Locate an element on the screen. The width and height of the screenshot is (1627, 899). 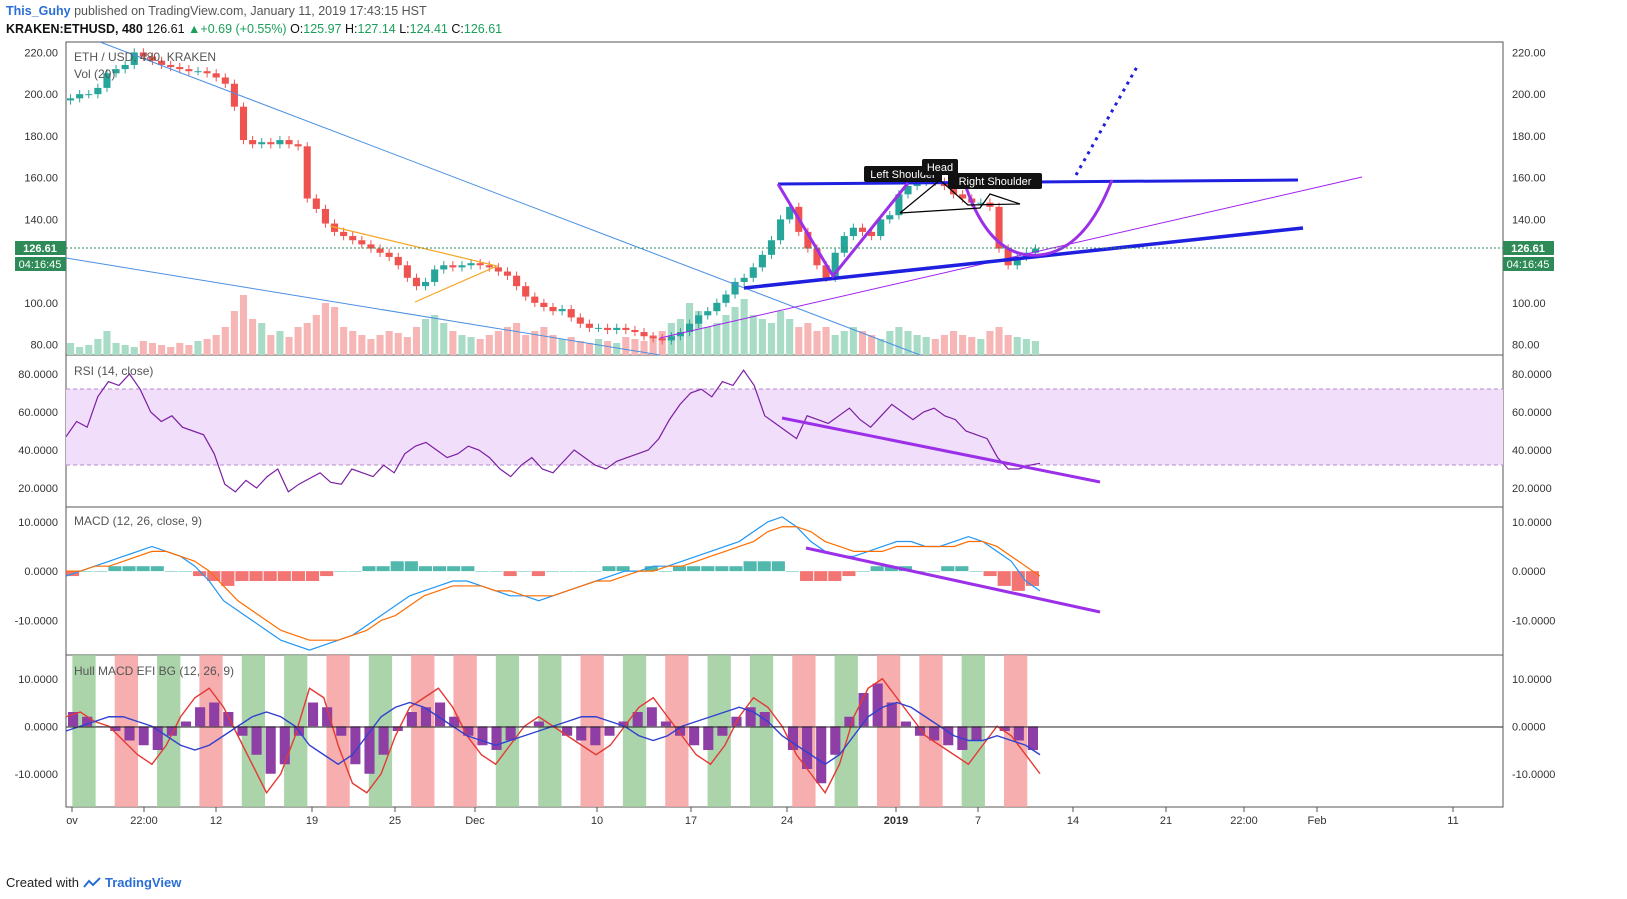
x-tick-label: 7 is located at coordinates (978, 821).